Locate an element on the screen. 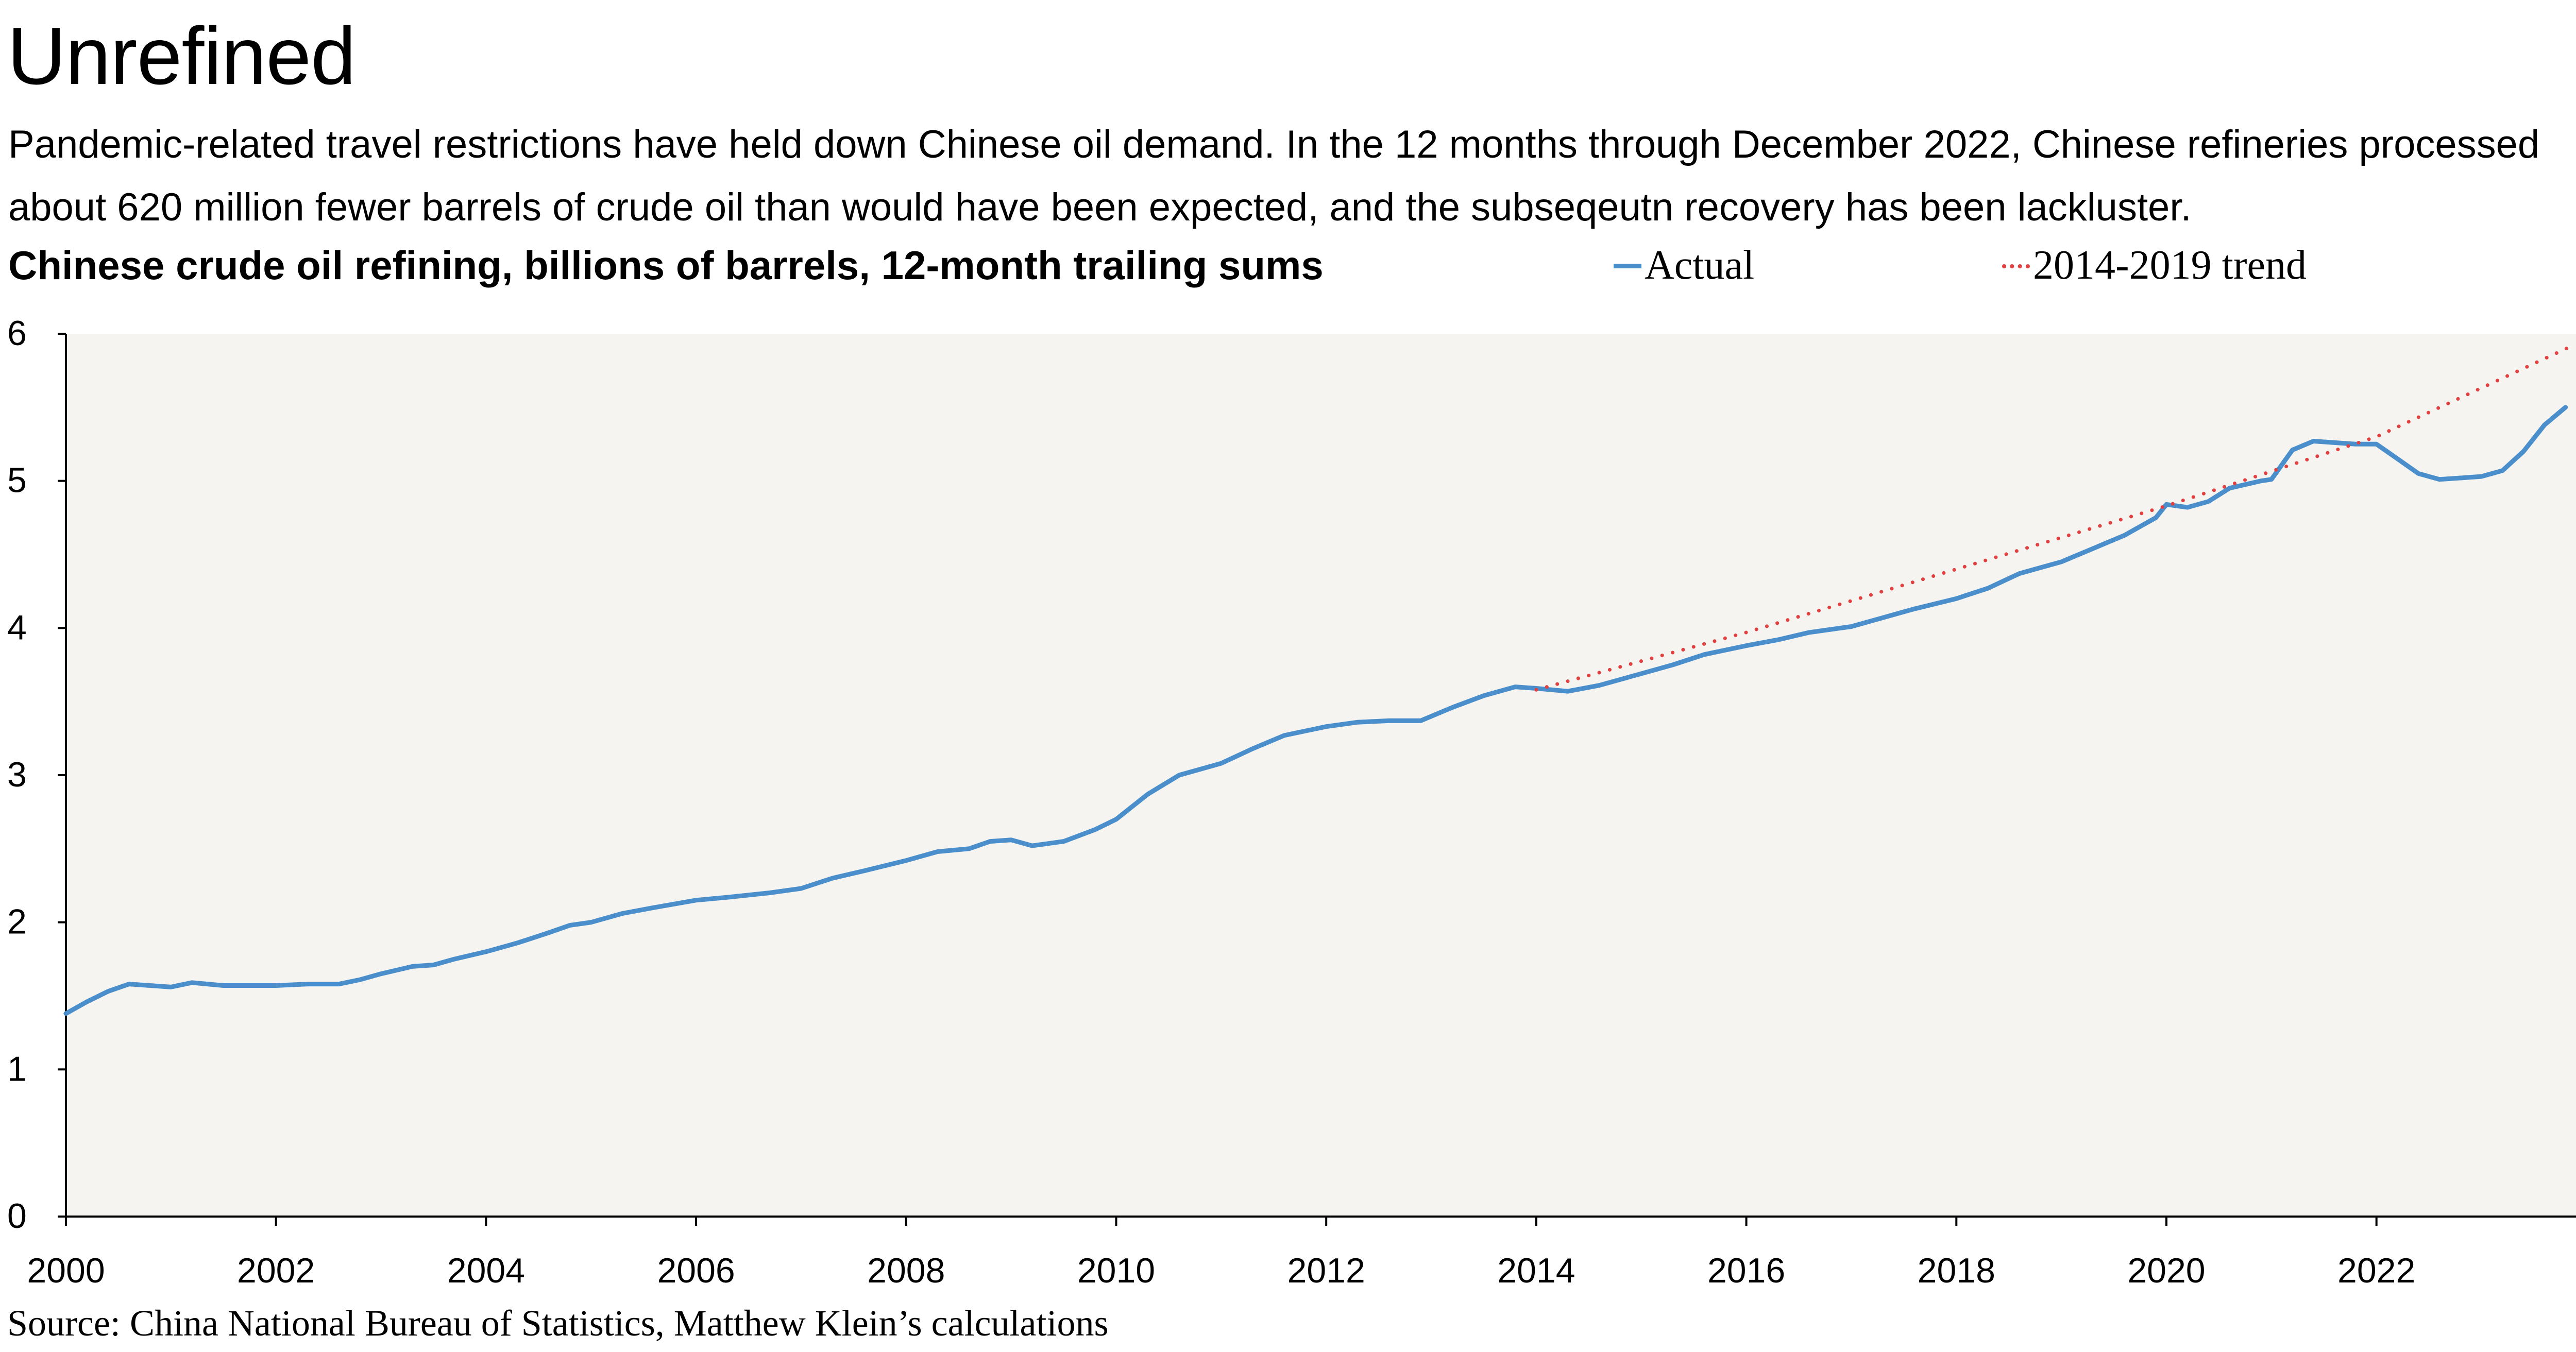  x-tick-label: 2022 is located at coordinates (2376, 1270).